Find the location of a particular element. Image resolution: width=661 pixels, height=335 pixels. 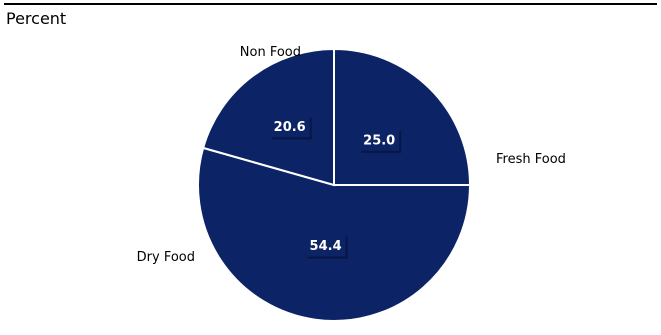

pie-slice-fresh-food is located at coordinates (402, 116).